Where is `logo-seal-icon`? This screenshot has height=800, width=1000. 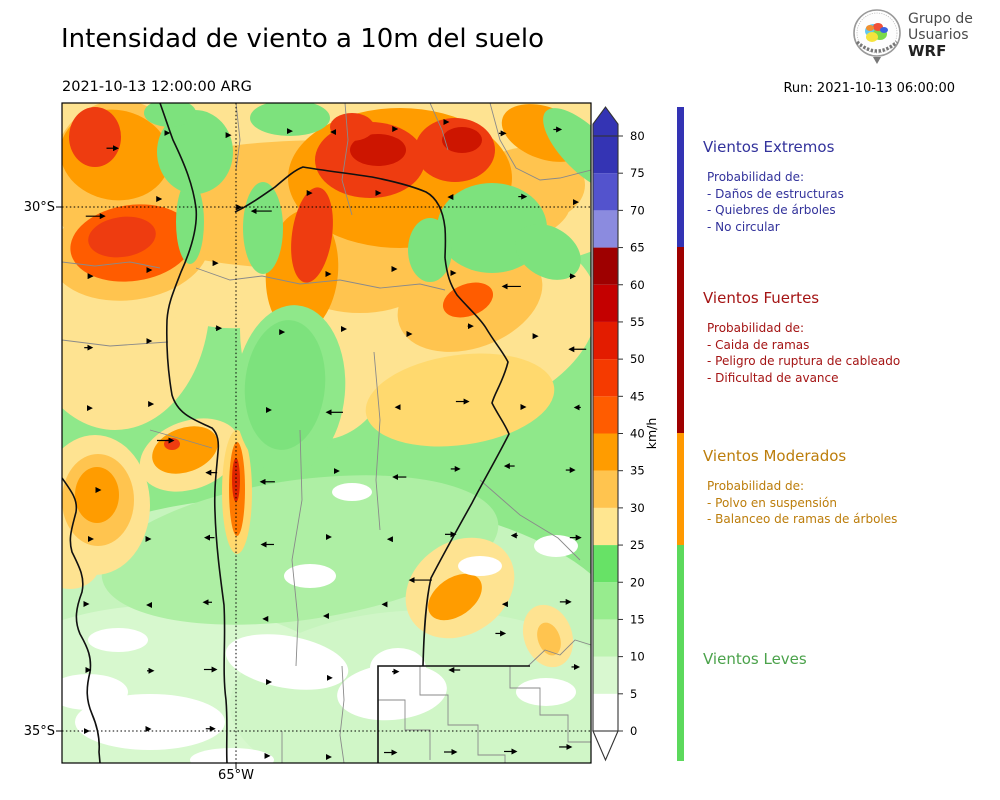 logo-seal-icon is located at coordinates (877, 36).